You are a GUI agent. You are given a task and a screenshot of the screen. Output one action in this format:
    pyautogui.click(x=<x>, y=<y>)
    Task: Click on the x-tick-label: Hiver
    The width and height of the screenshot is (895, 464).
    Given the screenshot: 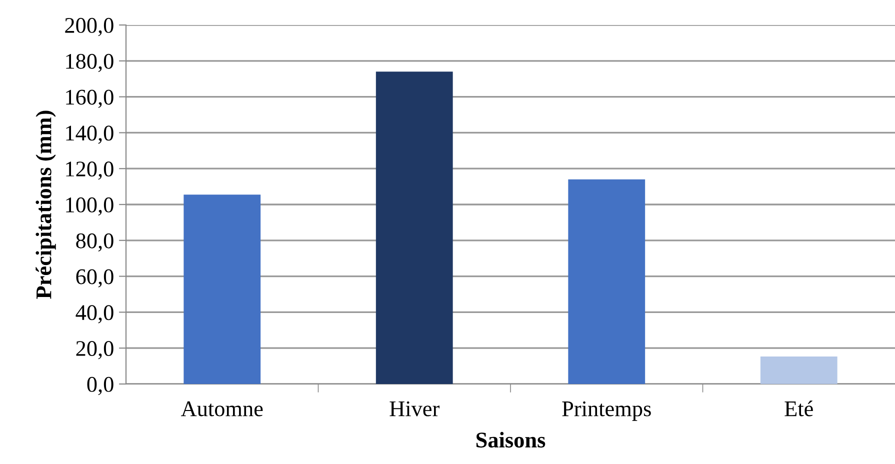 What is the action you would take?
    pyautogui.click(x=415, y=408)
    